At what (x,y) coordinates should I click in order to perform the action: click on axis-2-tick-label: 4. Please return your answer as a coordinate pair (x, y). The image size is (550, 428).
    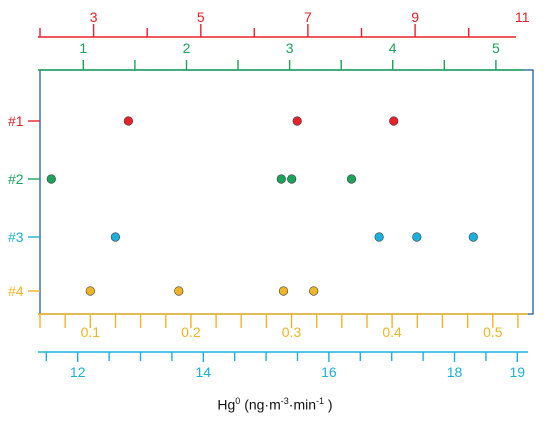
    Looking at the image, I should click on (393, 48).